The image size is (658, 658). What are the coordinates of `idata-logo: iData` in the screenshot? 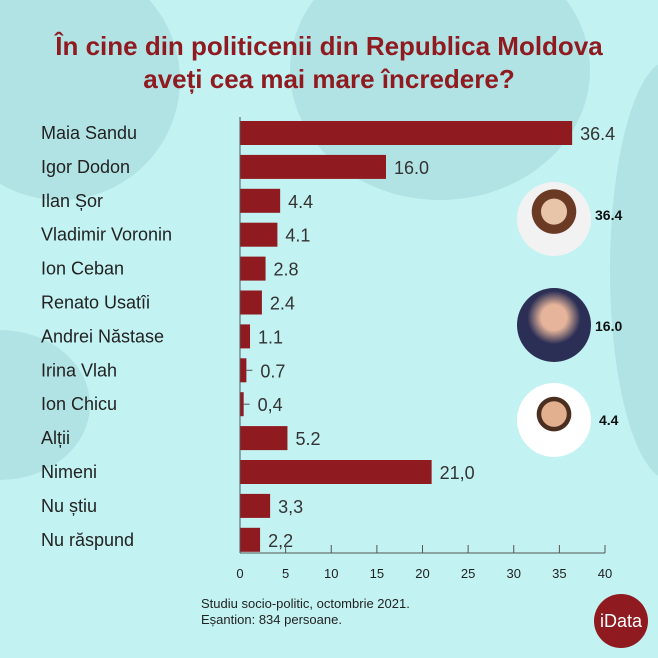 It's located at (621, 621).